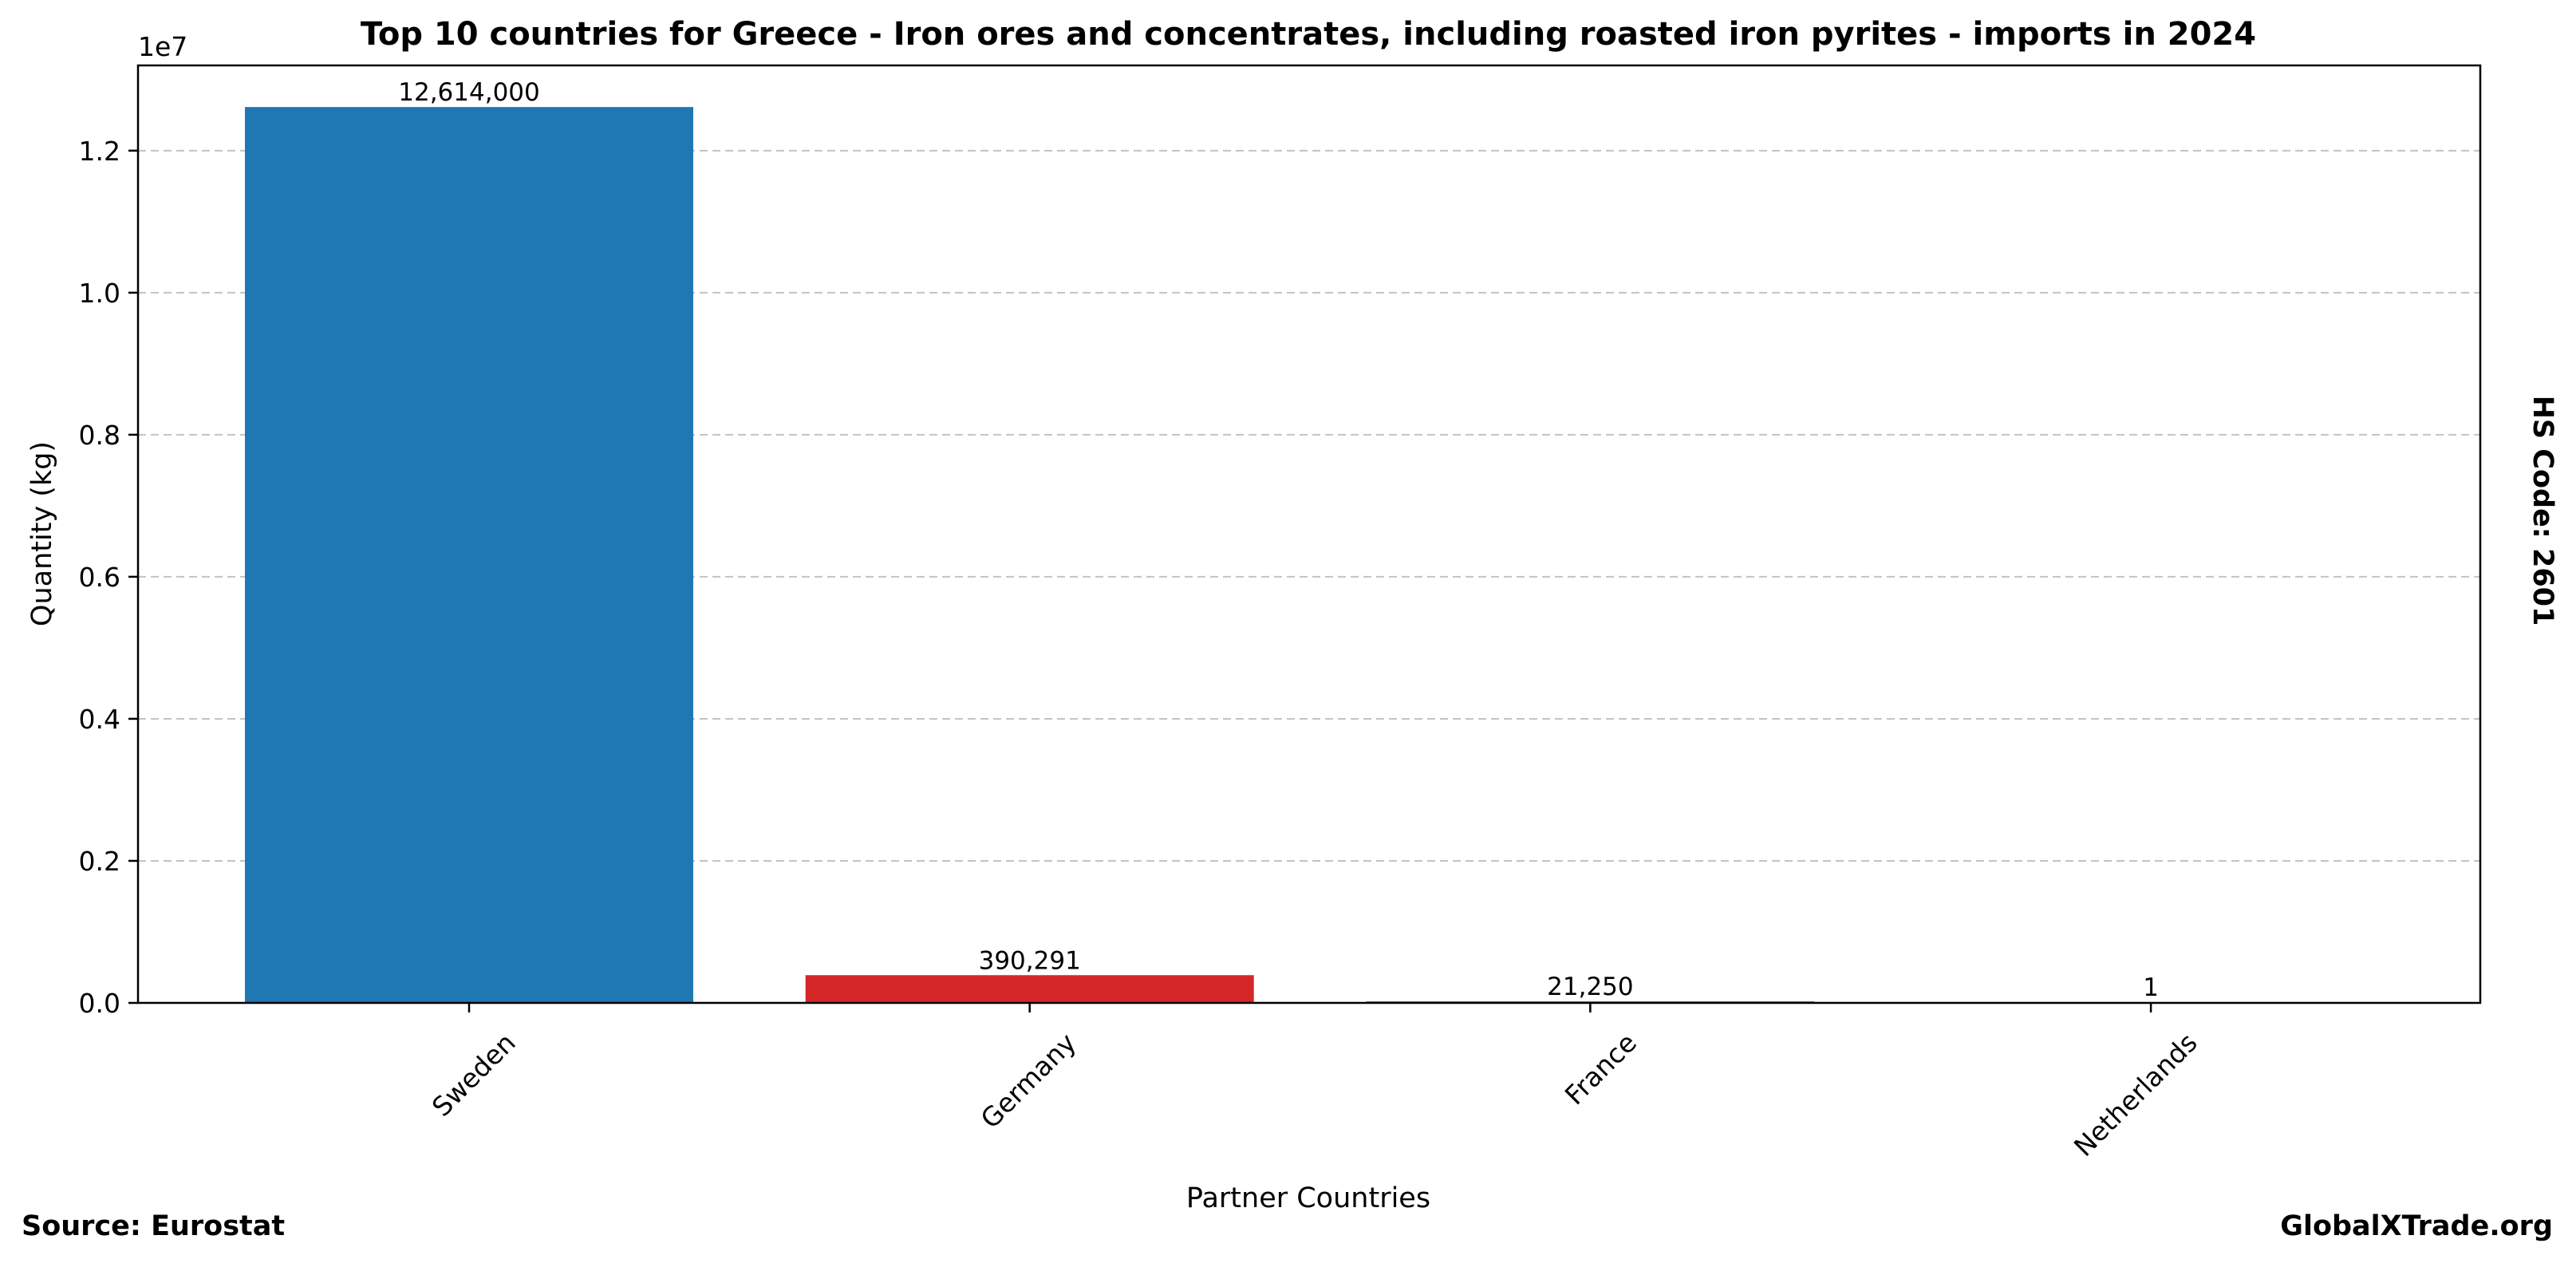 This screenshot has width=2576, height=1263. Describe the element at coordinates (99, 861) in the screenshot. I see `y-tick-label: 0.2` at that location.